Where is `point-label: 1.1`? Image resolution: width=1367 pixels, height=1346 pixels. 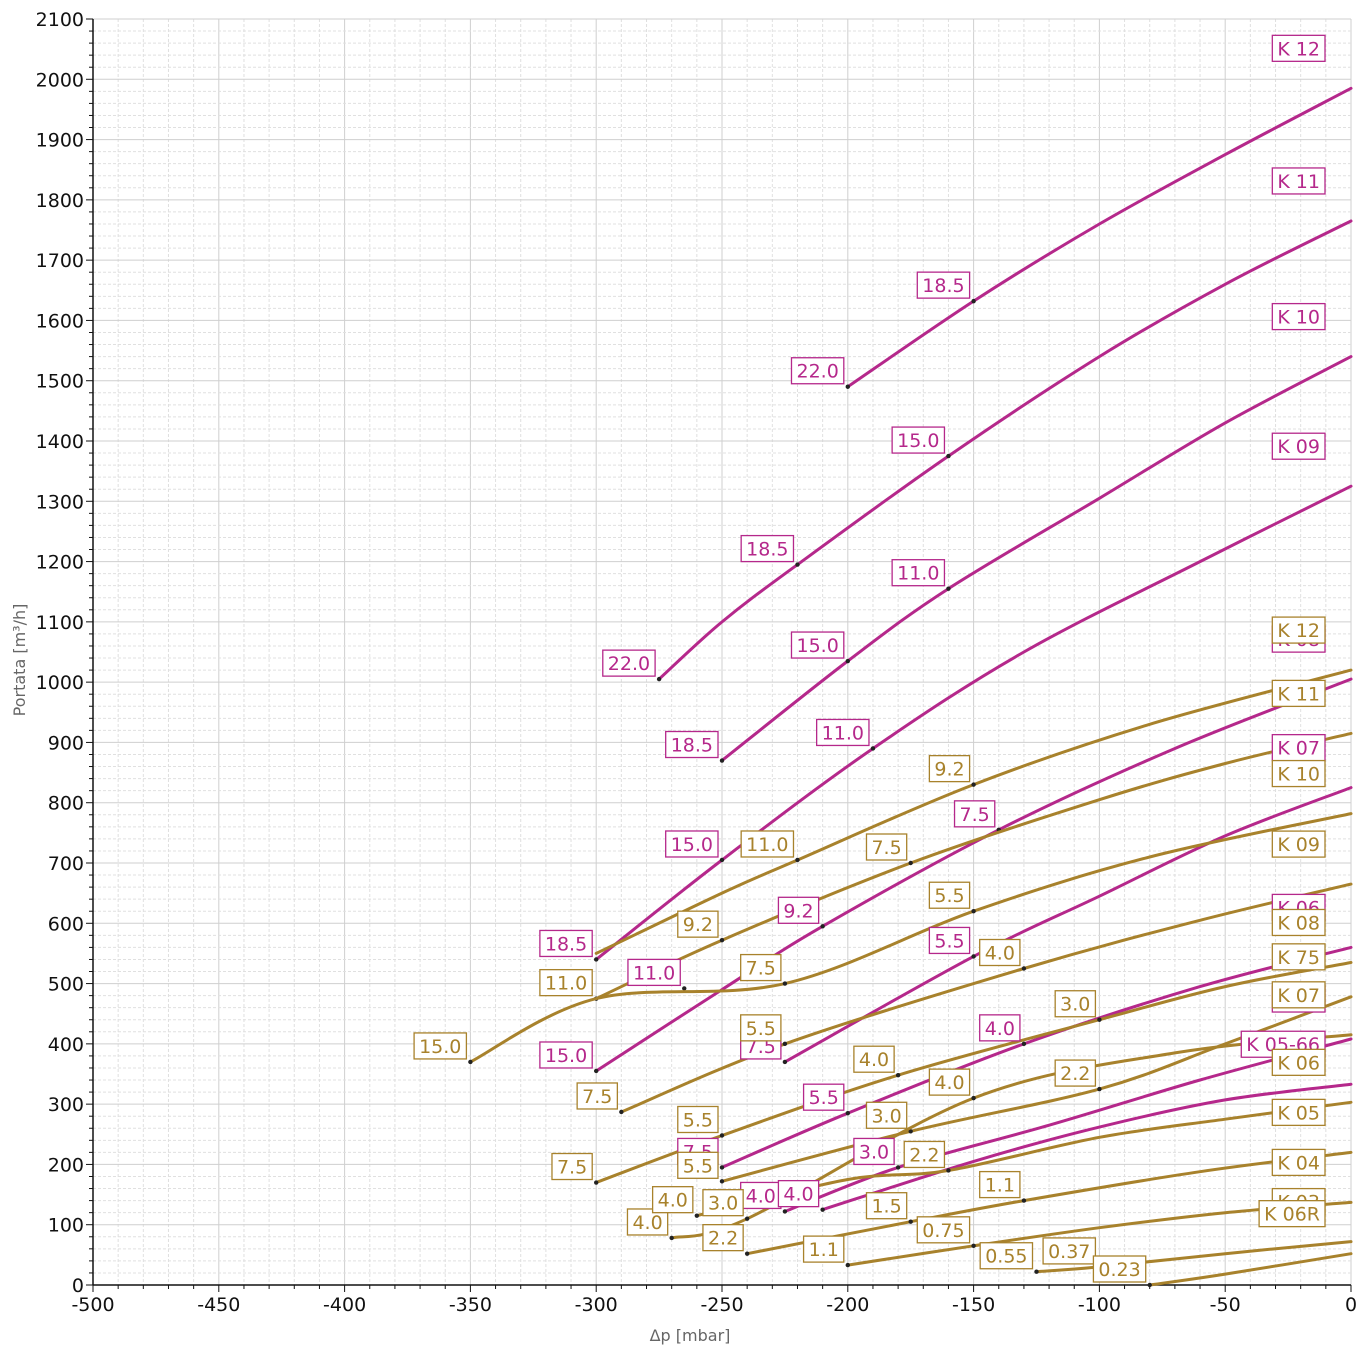 point-label: 1.1 is located at coordinates (1000, 1184).